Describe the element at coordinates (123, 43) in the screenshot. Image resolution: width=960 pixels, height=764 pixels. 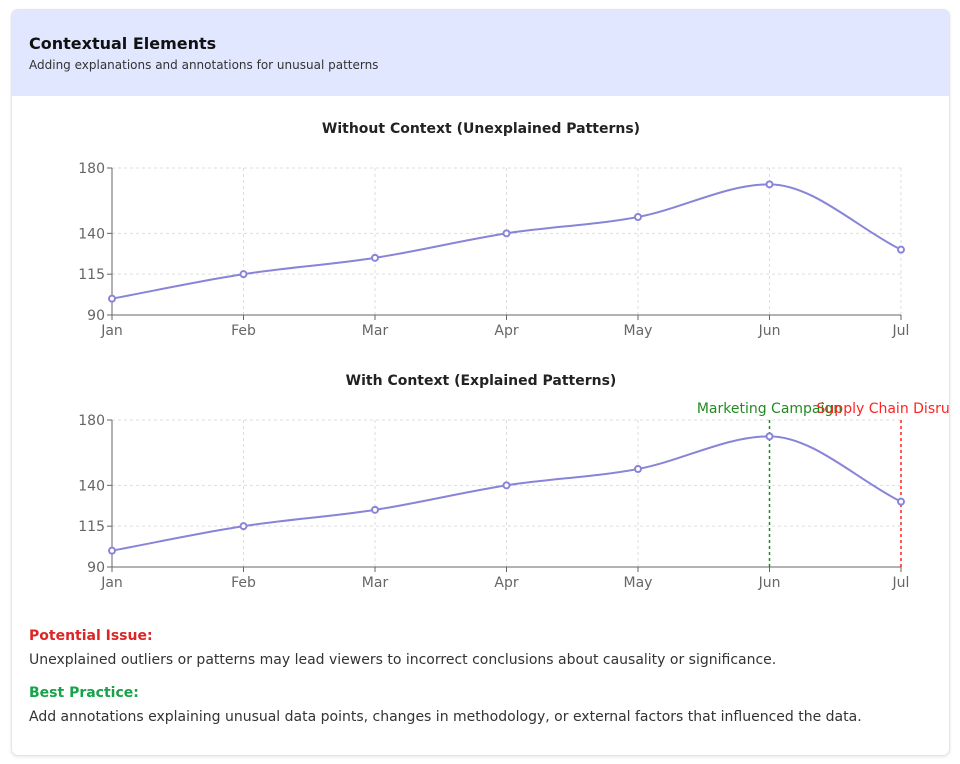
I see `card-title: Contextual Elements` at that location.